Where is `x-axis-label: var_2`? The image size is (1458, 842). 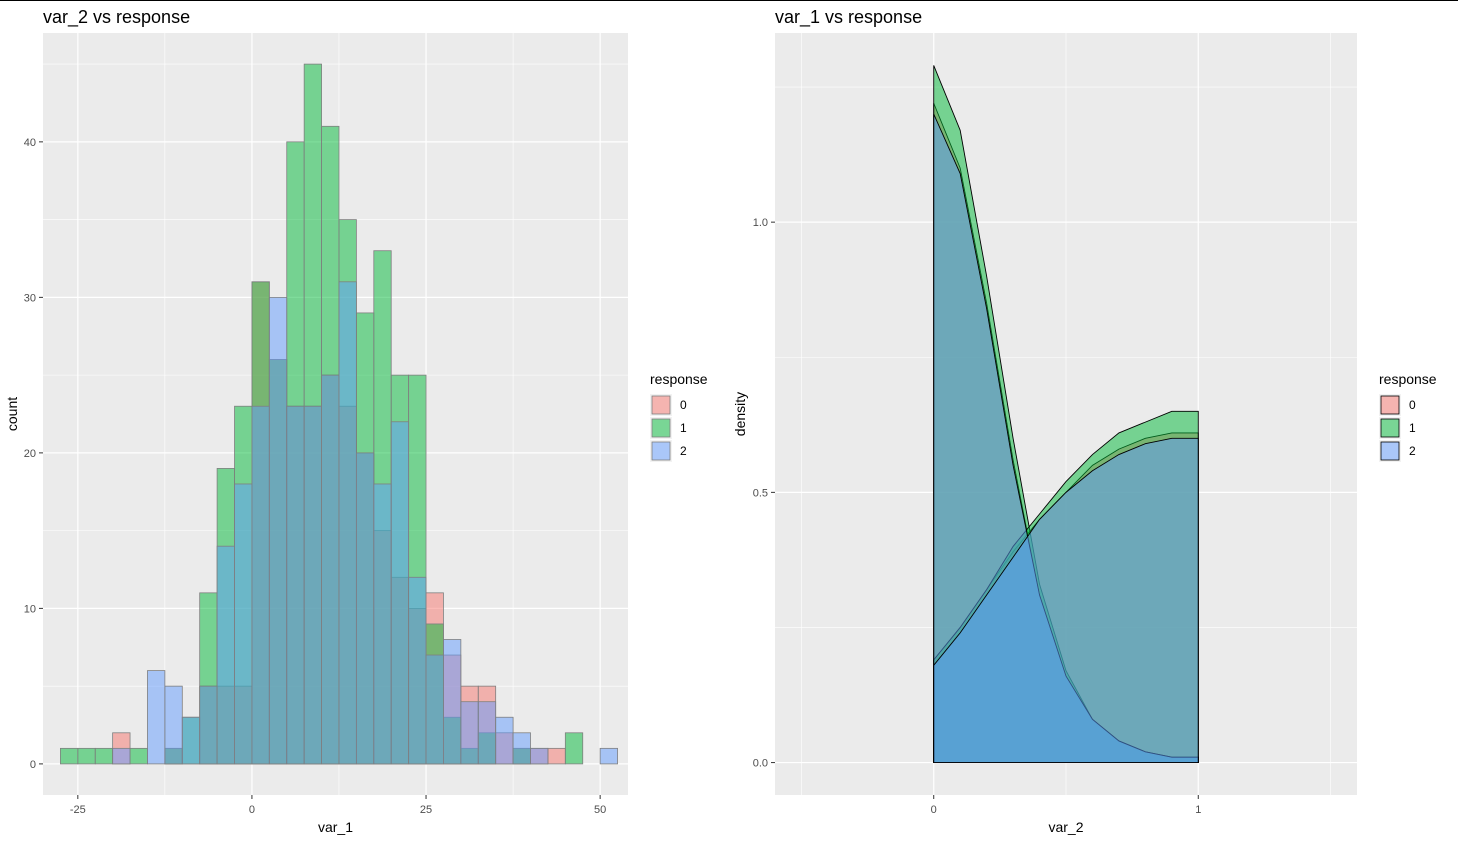 x-axis-label: var_2 is located at coordinates (1065, 827).